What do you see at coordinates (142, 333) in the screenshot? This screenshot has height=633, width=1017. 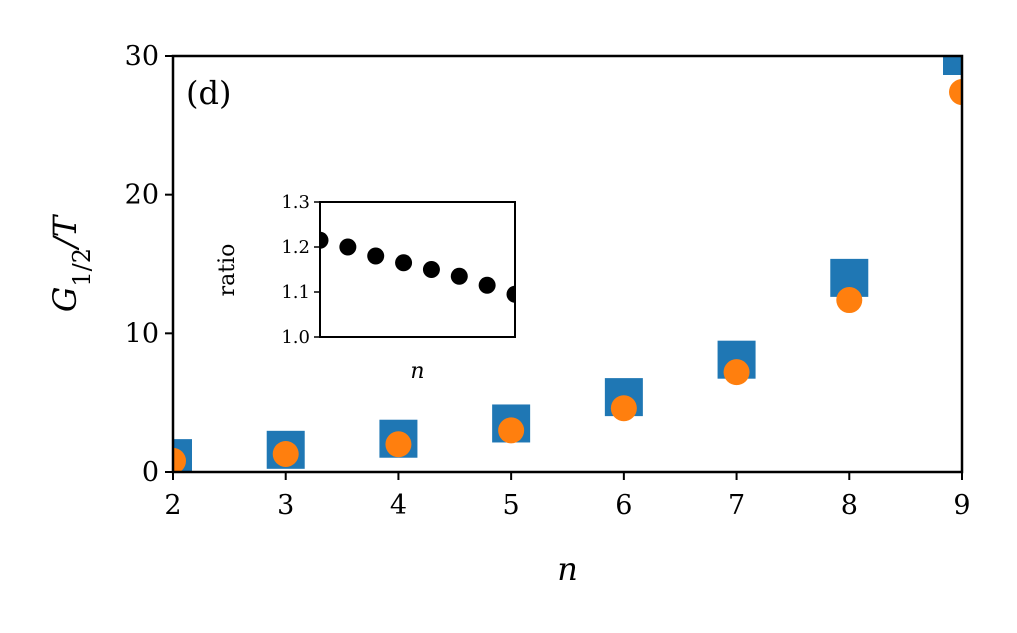 I see `y-tick-label: 10` at bounding box center [142, 333].